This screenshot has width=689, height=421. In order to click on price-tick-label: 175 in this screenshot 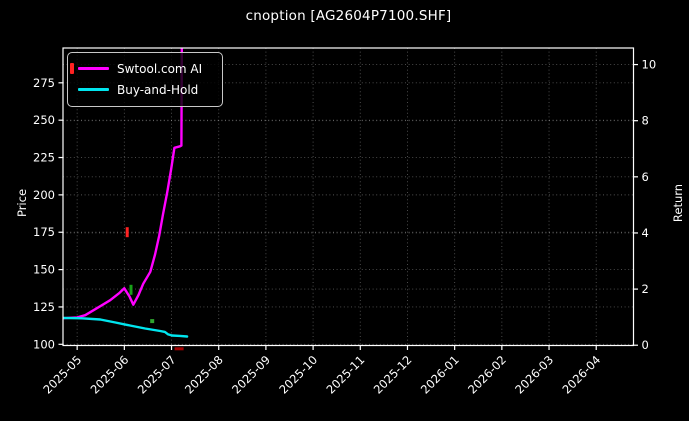, I will do `click(44, 232)`.